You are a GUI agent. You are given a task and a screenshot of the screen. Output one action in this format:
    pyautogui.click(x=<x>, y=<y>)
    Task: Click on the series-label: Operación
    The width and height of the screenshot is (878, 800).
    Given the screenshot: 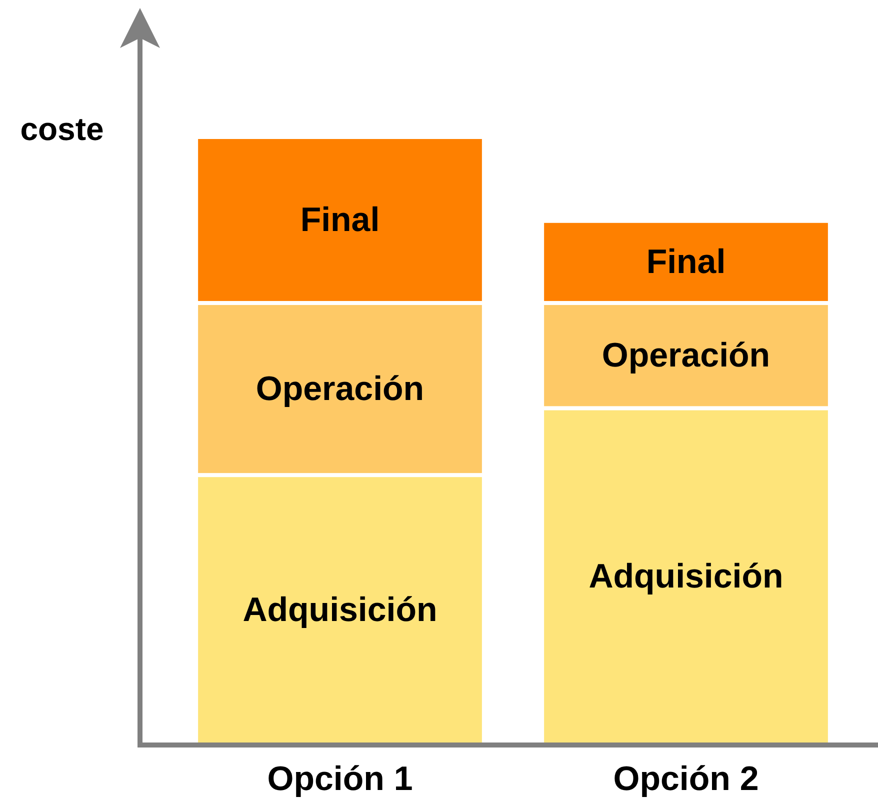 What is the action you would take?
    pyautogui.click(x=686, y=355)
    